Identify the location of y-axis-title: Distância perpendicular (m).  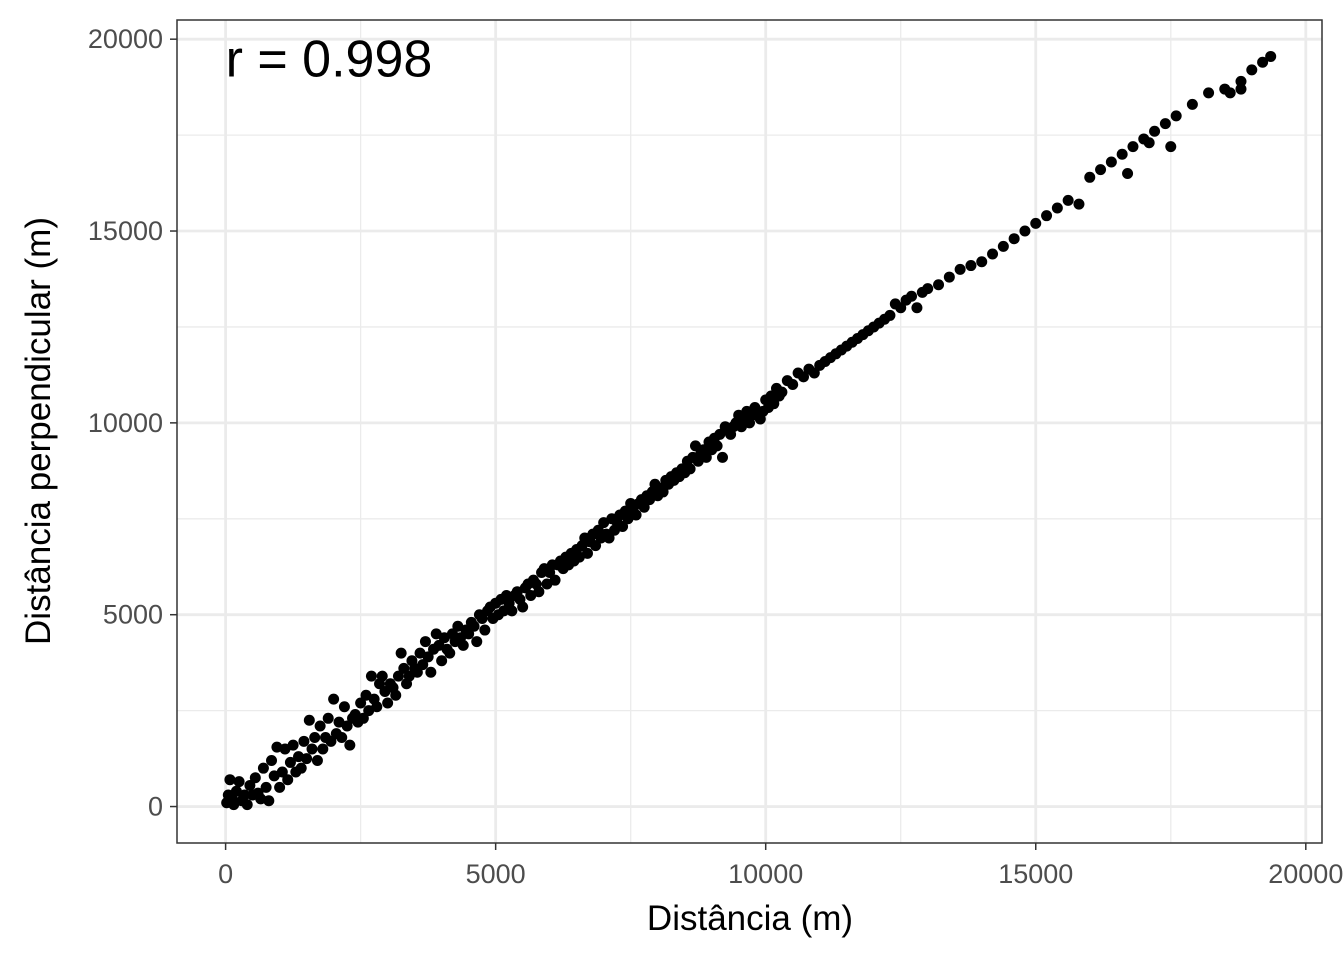
(38, 431).